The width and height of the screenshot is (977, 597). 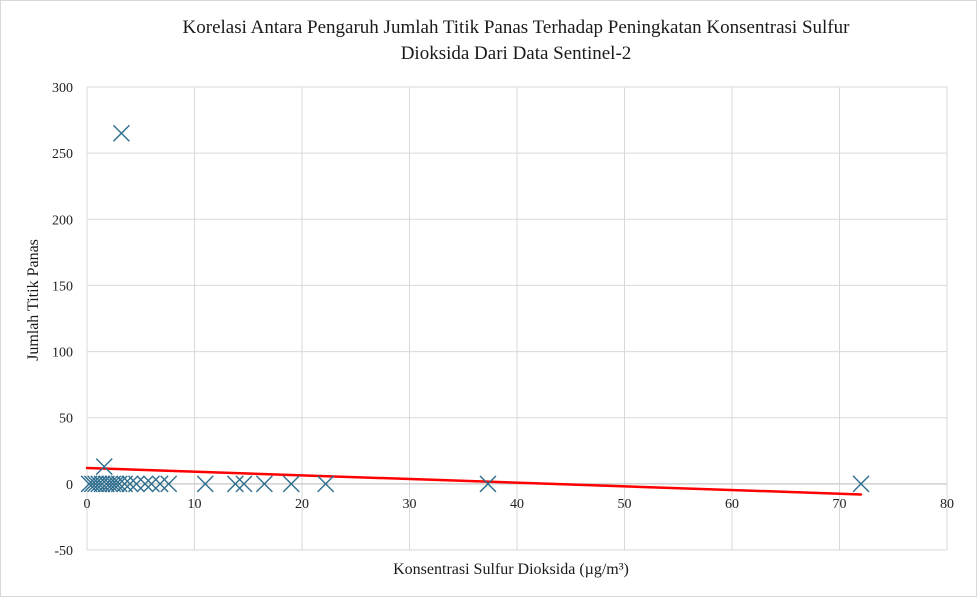 What do you see at coordinates (840, 504) in the screenshot?
I see `x-tick-label: 70` at bounding box center [840, 504].